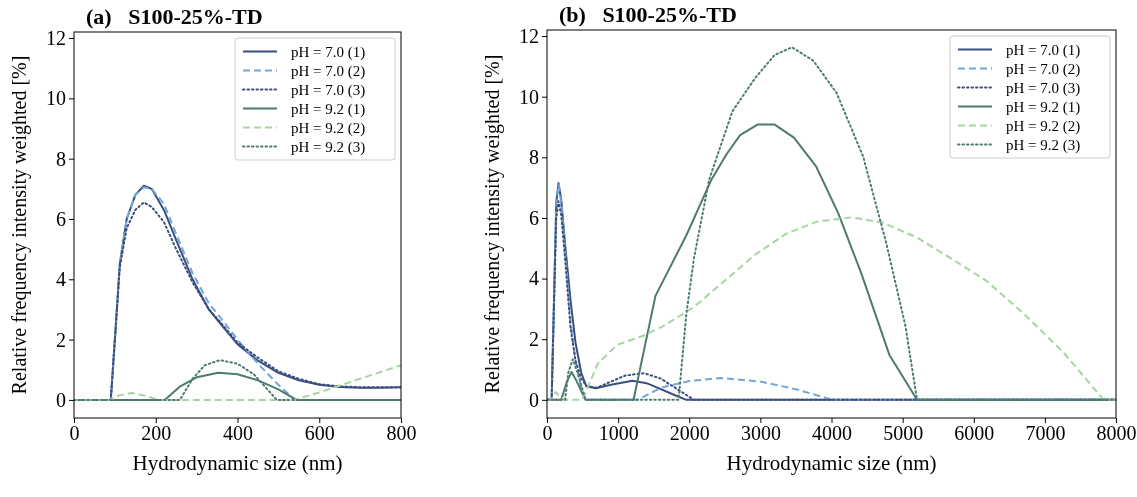  I want to click on x-tick-label: 7000, so click(1045, 433).